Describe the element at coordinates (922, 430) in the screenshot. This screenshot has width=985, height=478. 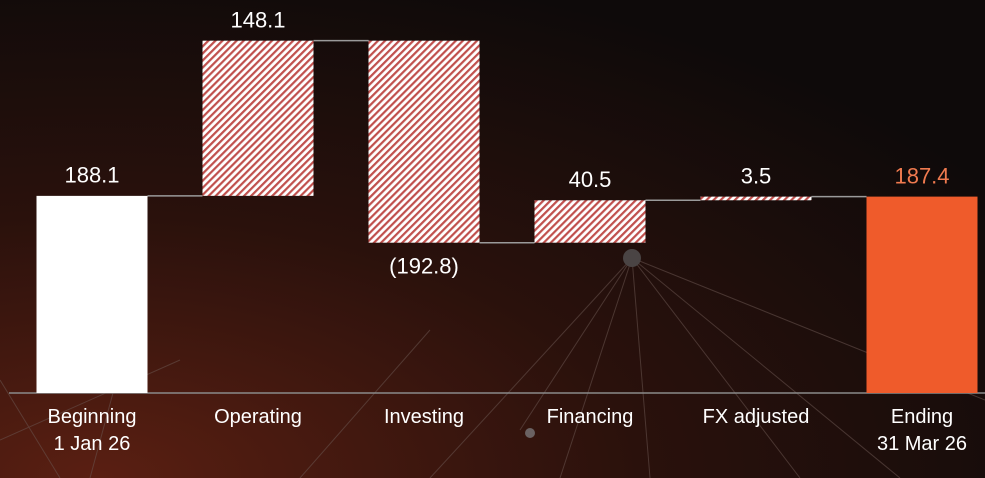
I see `x-tick-label: Ending 31 Mar 26` at that location.